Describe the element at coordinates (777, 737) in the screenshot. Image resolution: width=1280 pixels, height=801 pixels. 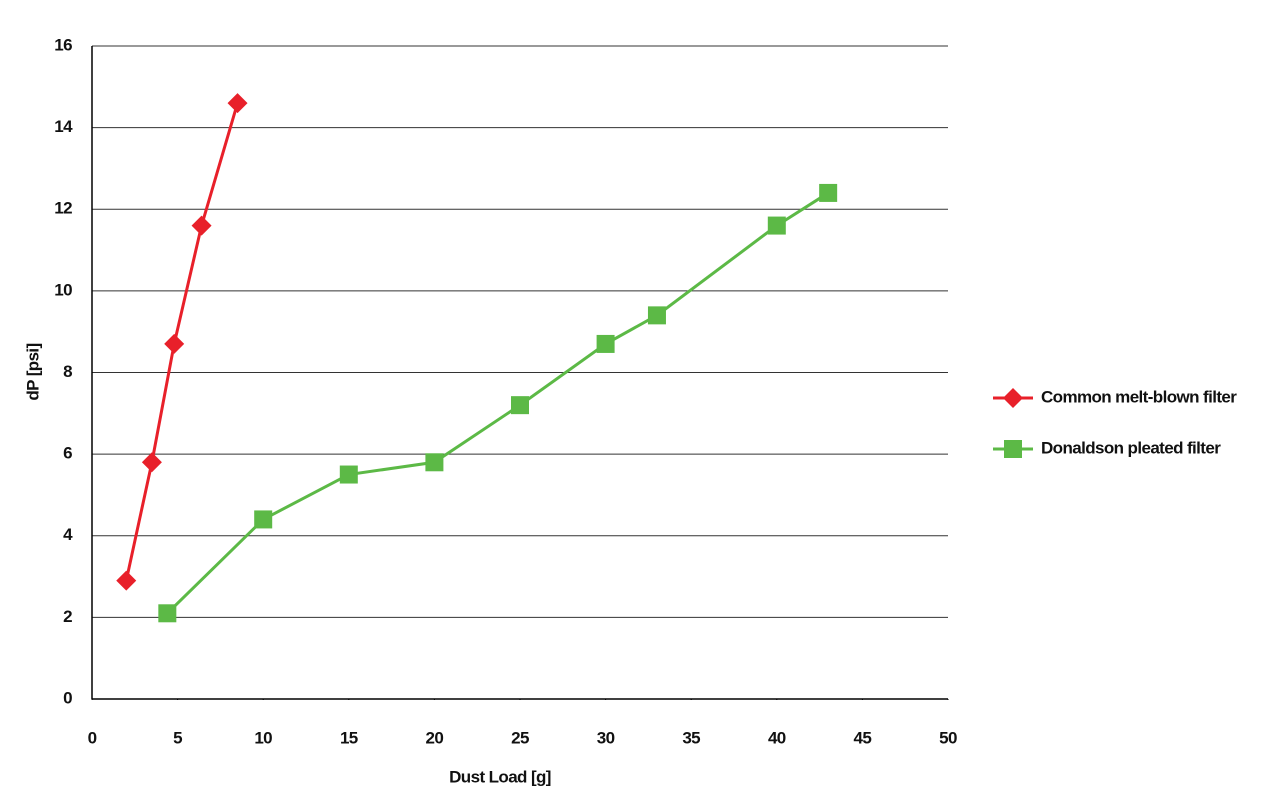
I see `x-tick-label: 40` at that location.